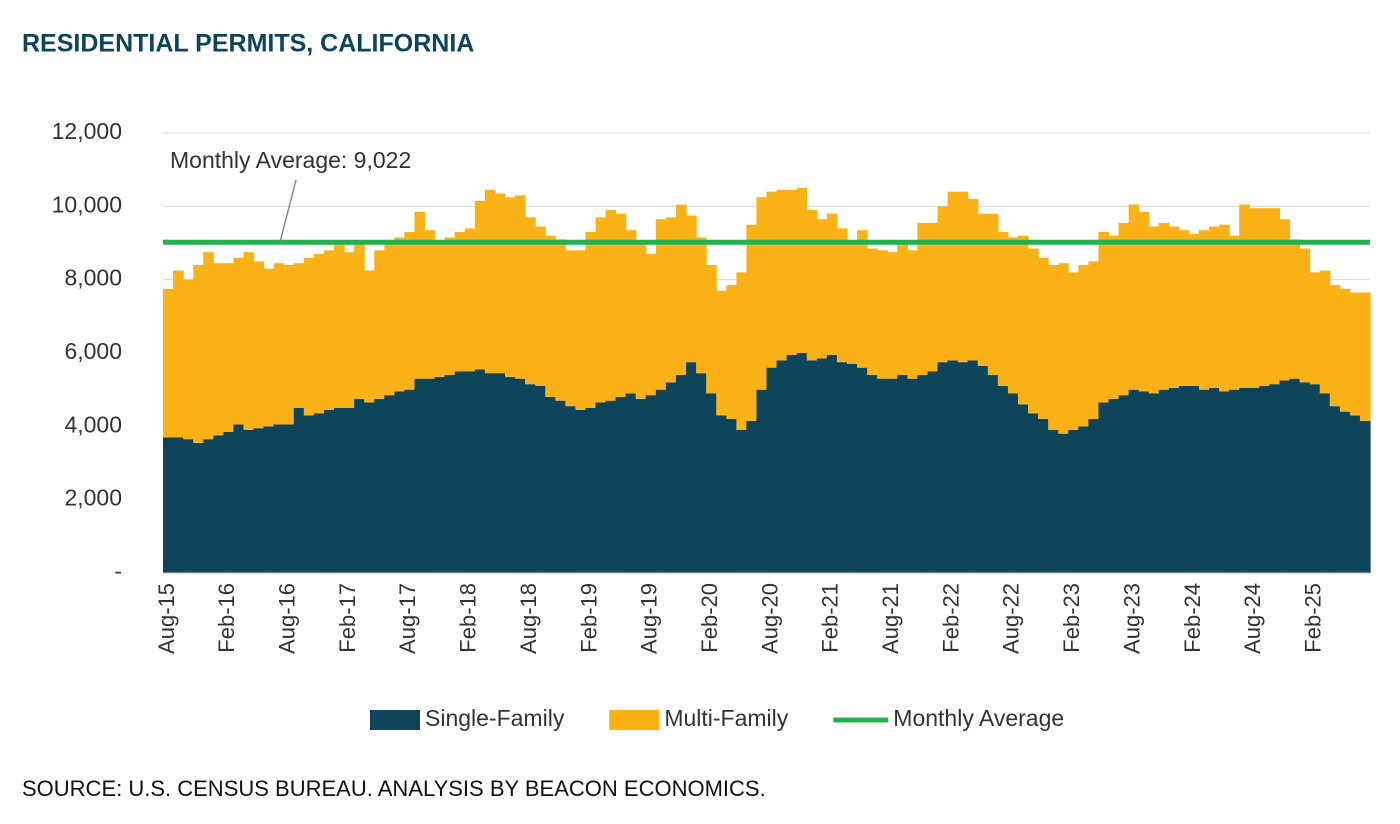 The width and height of the screenshot is (1400, 824). Describe the element at coordinates (395, 720) in the screenshot. I see `legend-swatch` at that location.